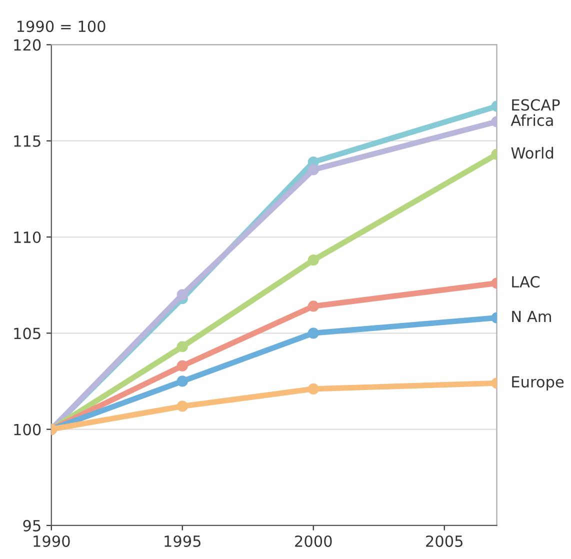 This screenshot has height=559, width=571. Describe the element at coordinates (532, 152) in the screenshot. I see `series-label: World` at that location.